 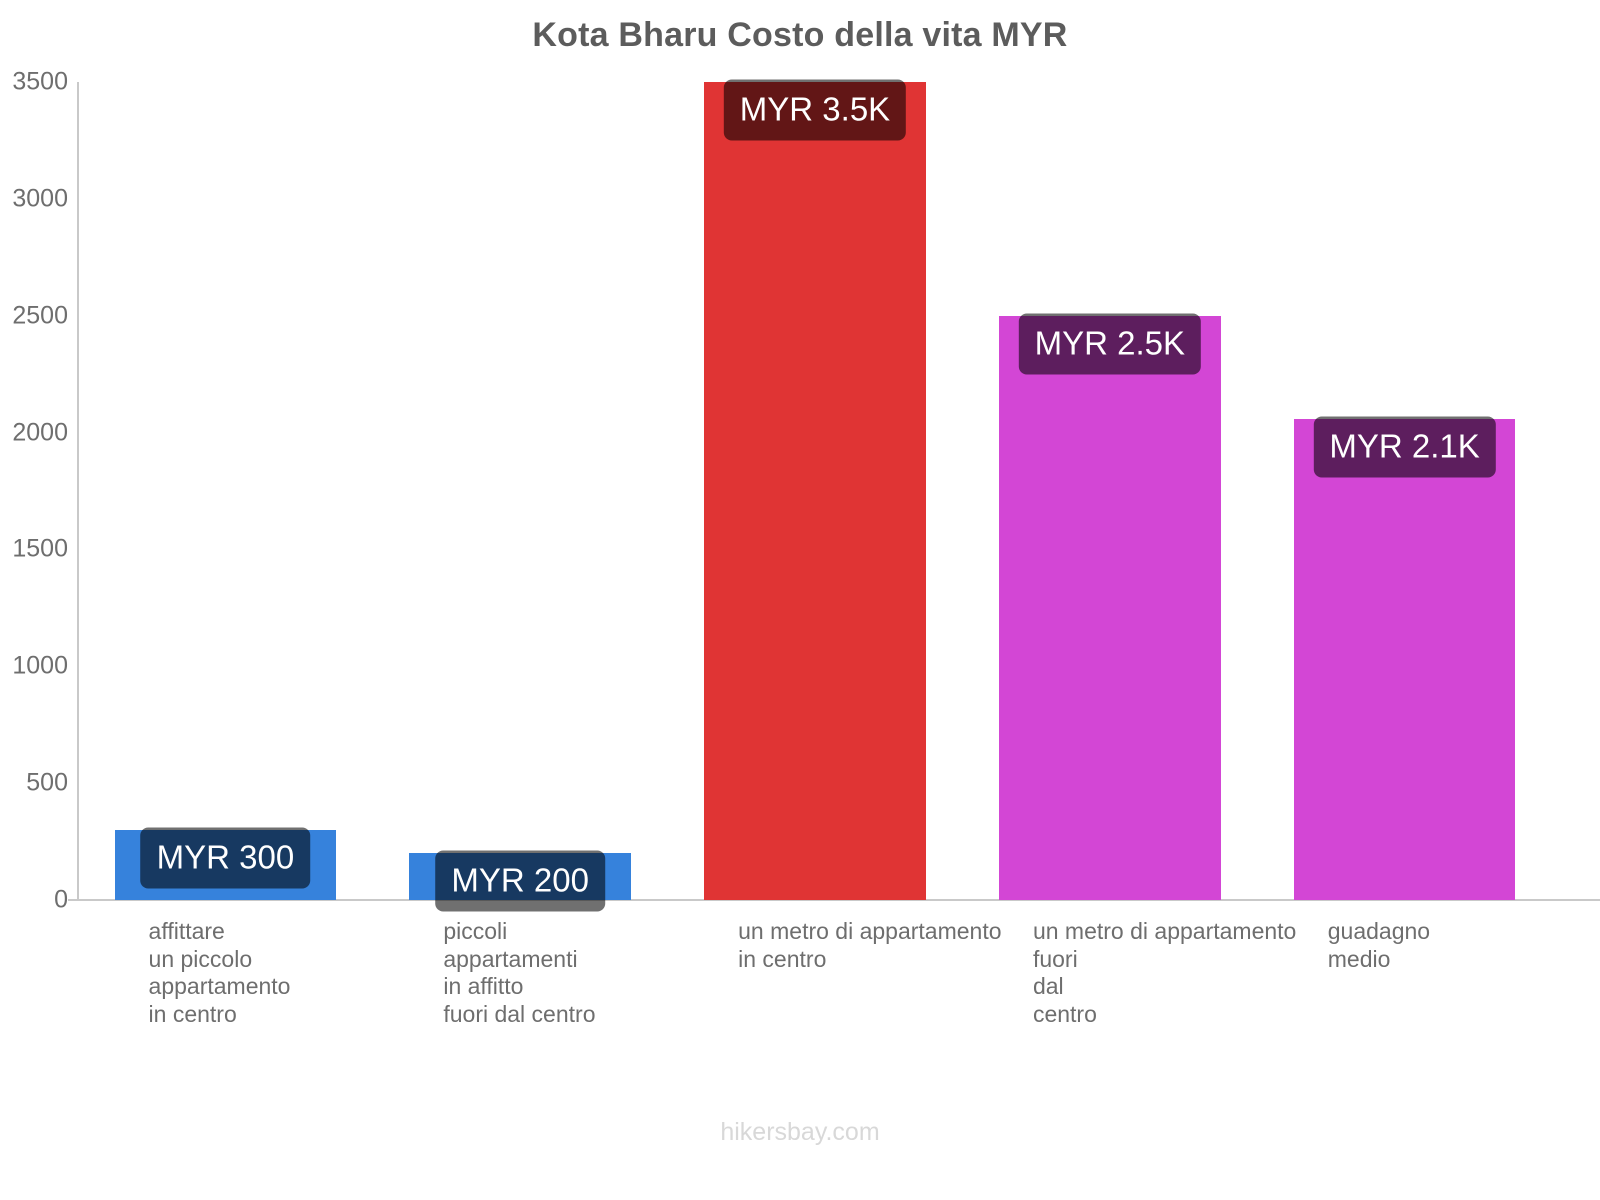 I want to click on chart-title: Kota Bharu Costo della vita MYR, so click(x=800, y=35).